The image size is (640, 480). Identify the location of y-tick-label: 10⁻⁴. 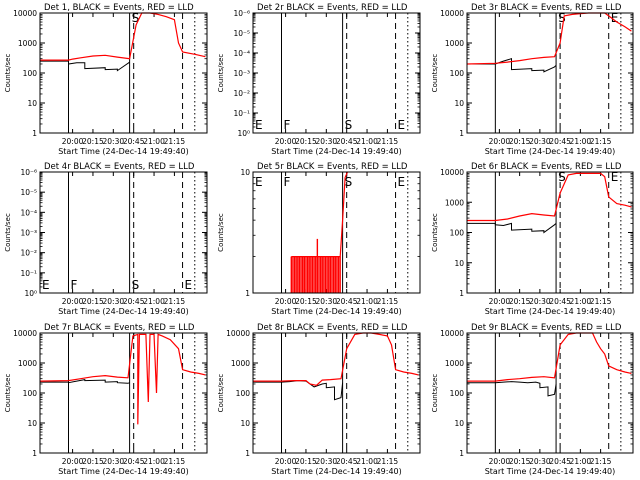
(241, 53).